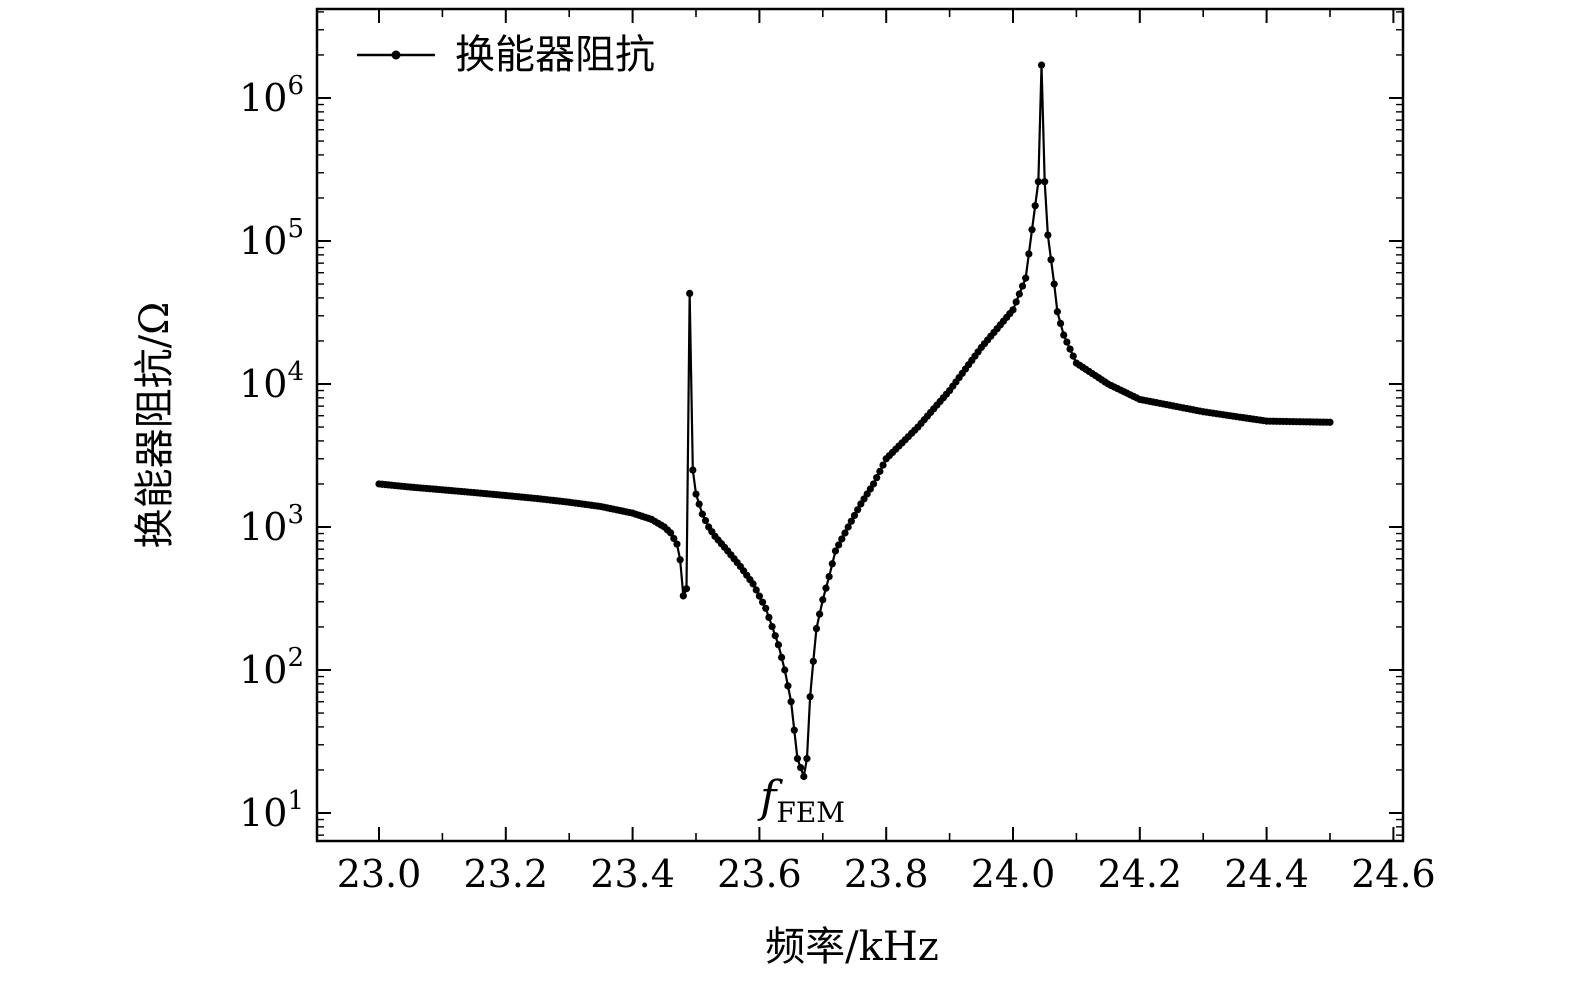 This screenshot has height=984, width=1575. I want to click on y-tick-label: 10⁴, so click(271, 381).